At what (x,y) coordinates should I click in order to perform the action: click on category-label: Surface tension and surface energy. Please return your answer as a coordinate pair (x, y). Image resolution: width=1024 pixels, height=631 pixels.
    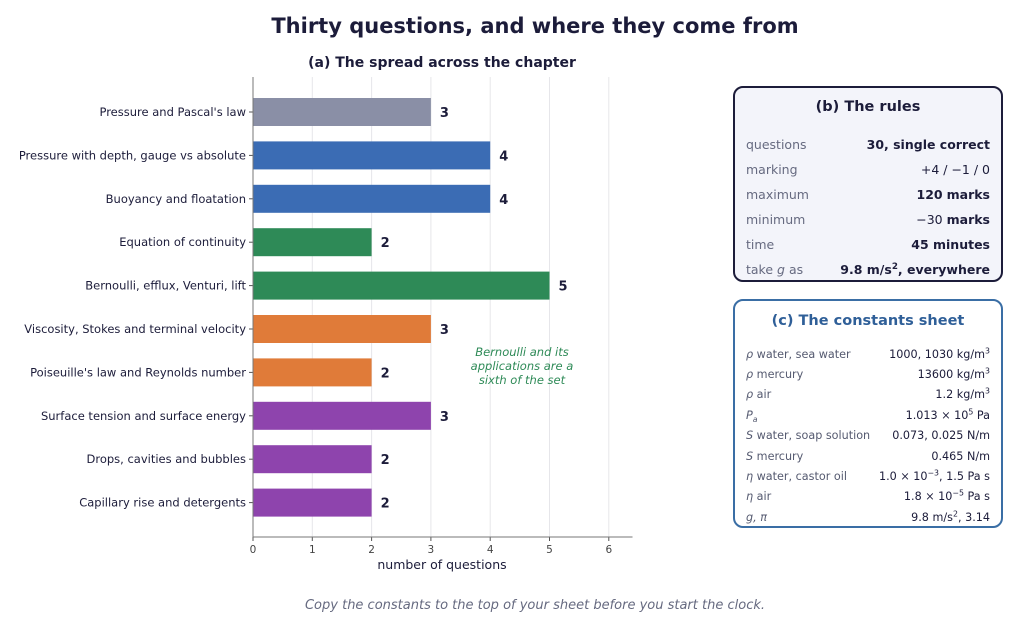
    Looking at the image, I should click on (143, 416).